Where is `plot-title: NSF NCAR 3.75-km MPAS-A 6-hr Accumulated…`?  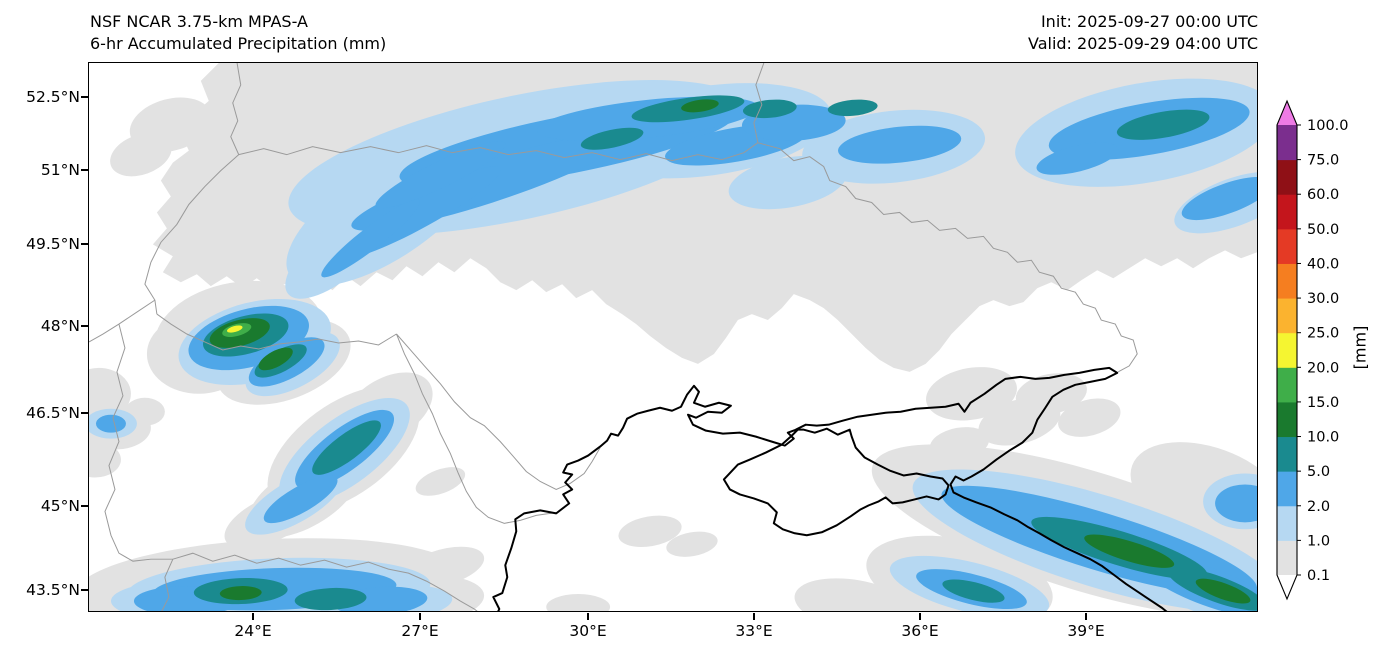
plot-title: NSF NCAR 3.75-km MPAS-A 6-hr Accumulated… is located at coordinates (238, 33).